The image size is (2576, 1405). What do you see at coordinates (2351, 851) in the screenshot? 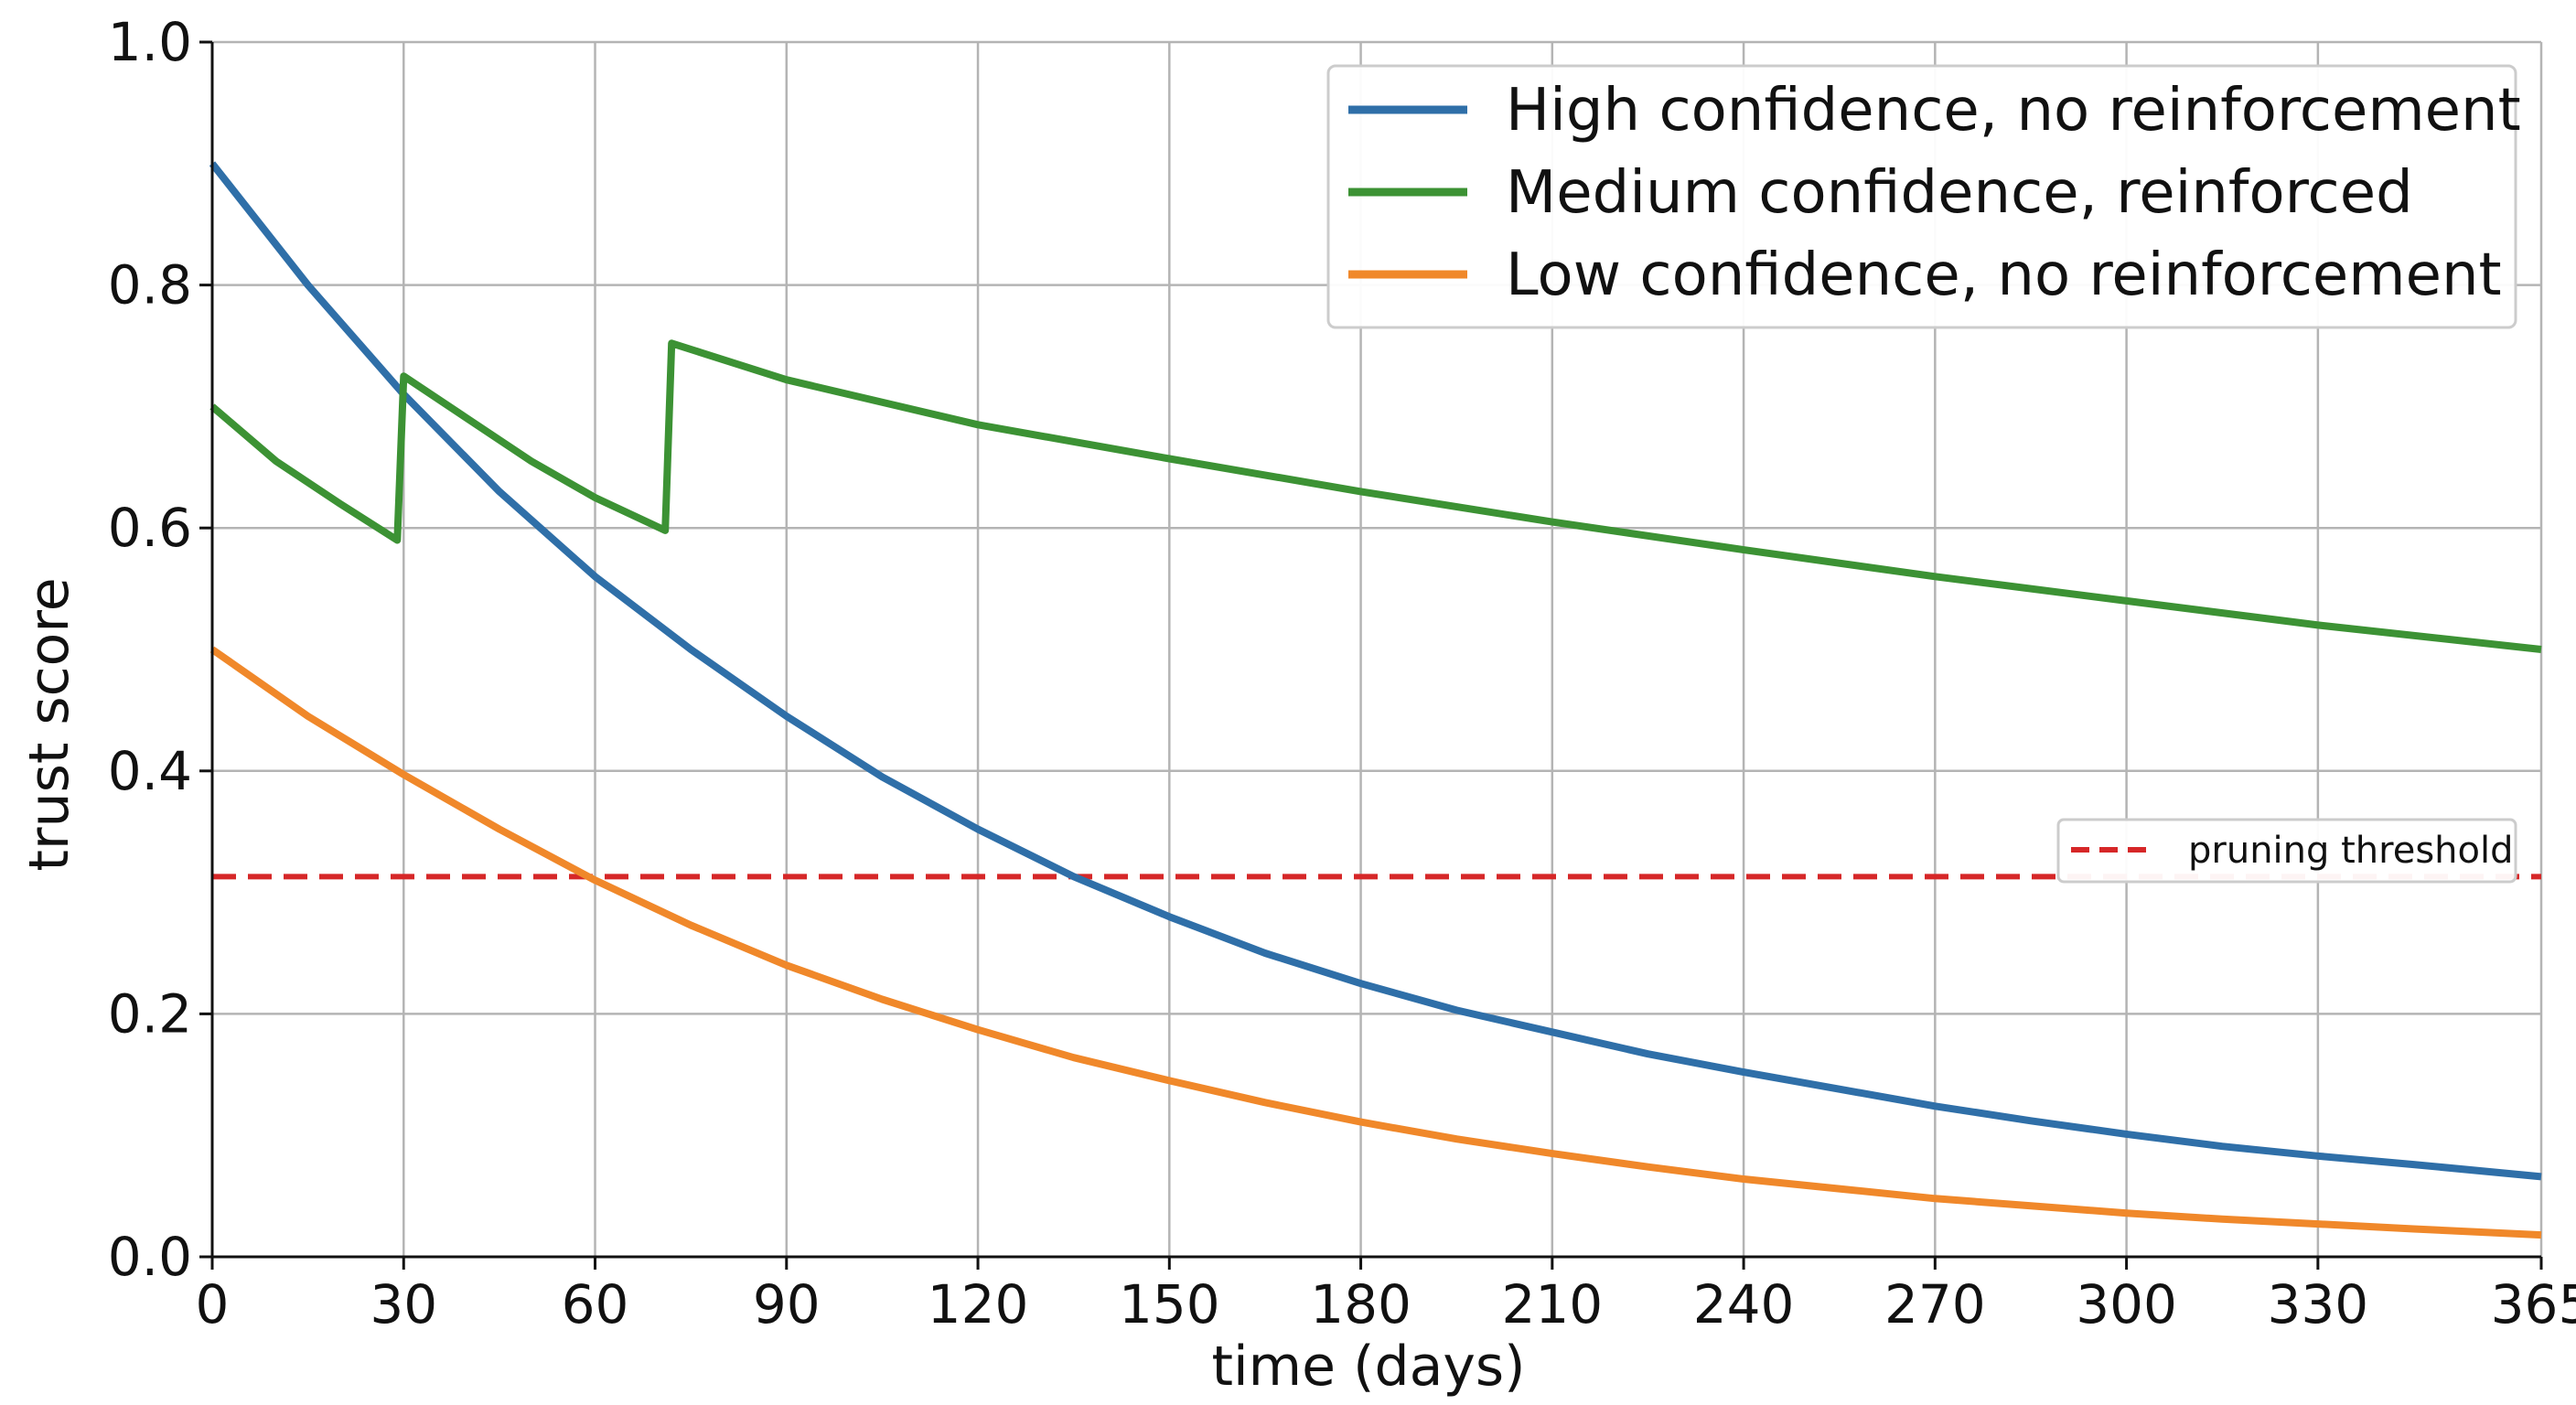
I see `threshold-legend-label: pruning threshold` at bounding box center [2351, 851].